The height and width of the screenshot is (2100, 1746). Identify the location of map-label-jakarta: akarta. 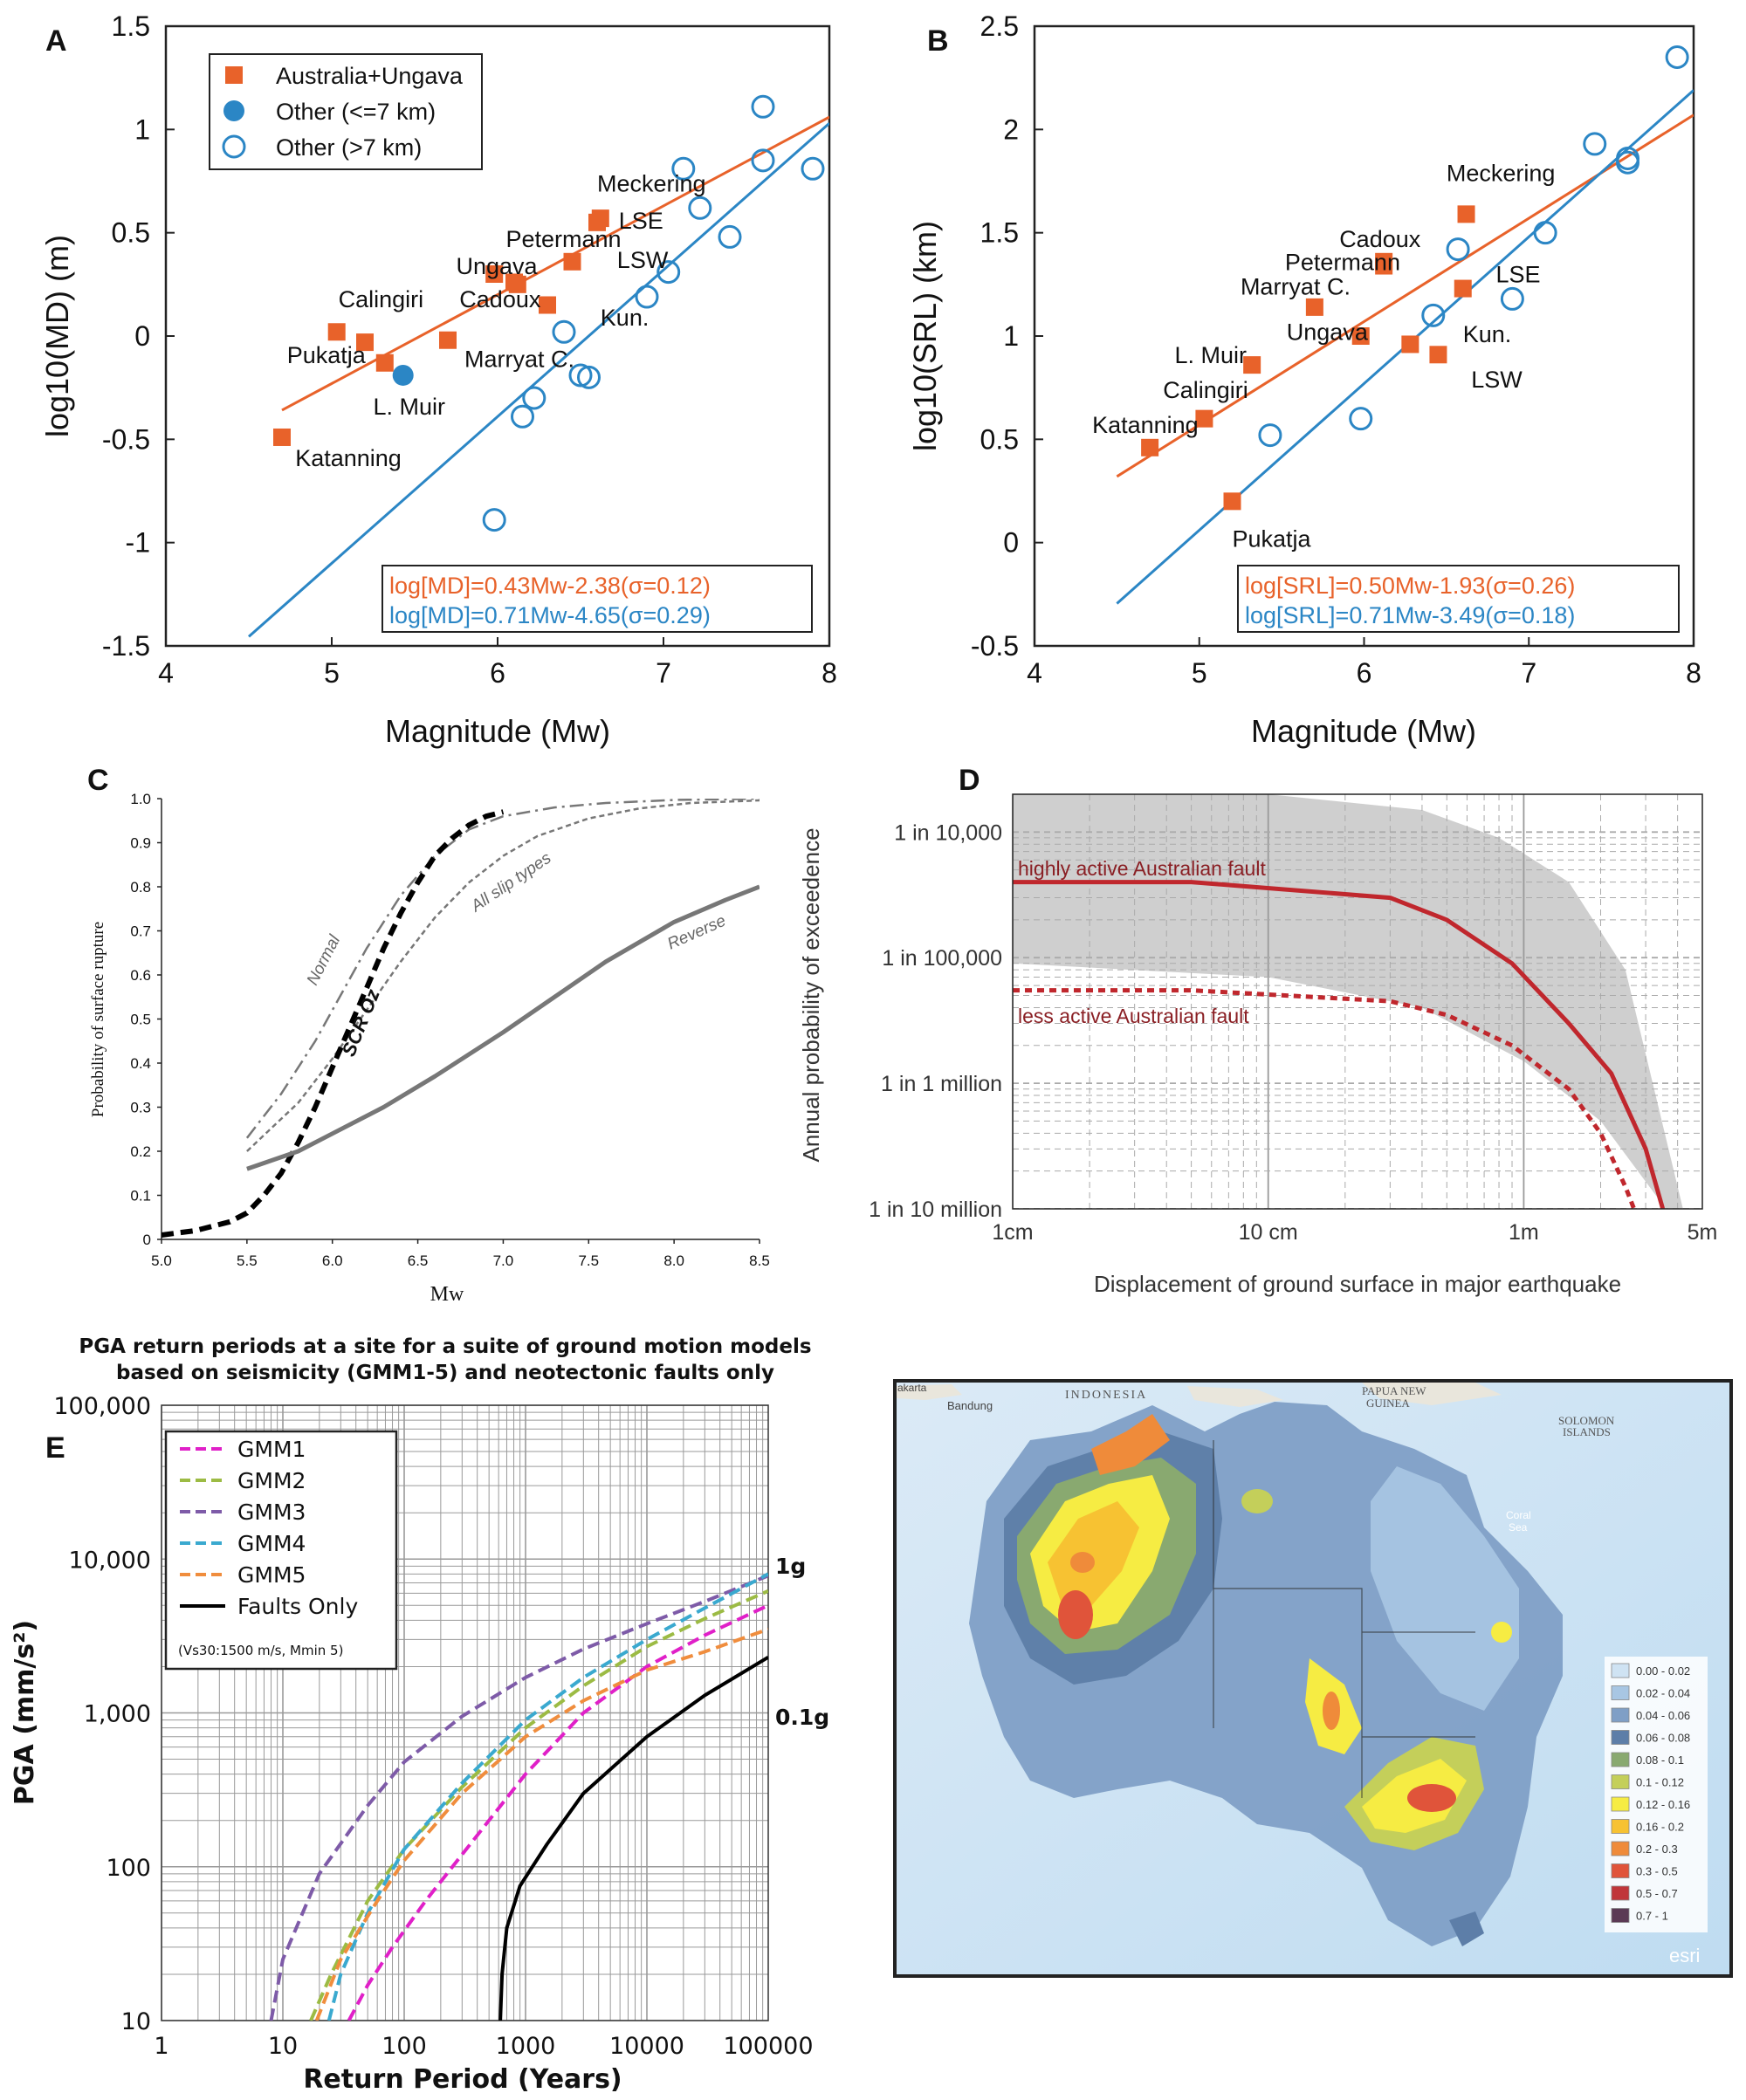
(912, 1388).